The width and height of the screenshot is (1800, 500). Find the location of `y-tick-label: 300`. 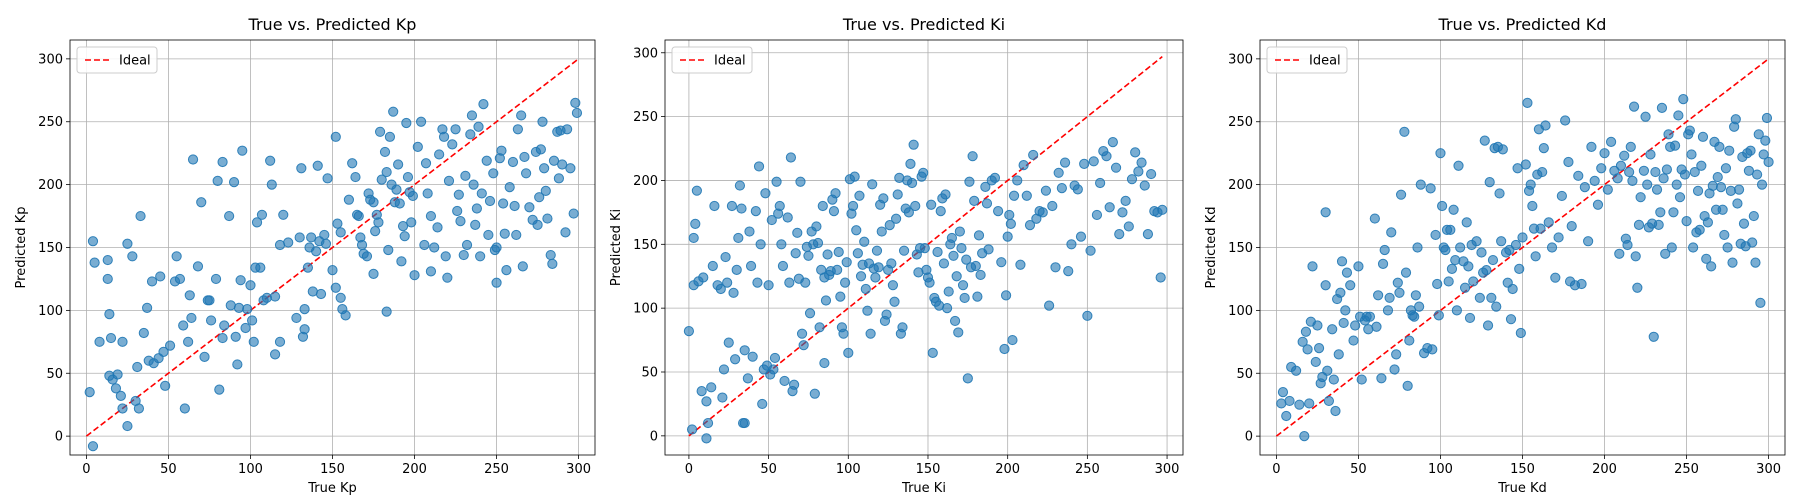

y-tick-label: 300 is located at coordinates (50, 59).